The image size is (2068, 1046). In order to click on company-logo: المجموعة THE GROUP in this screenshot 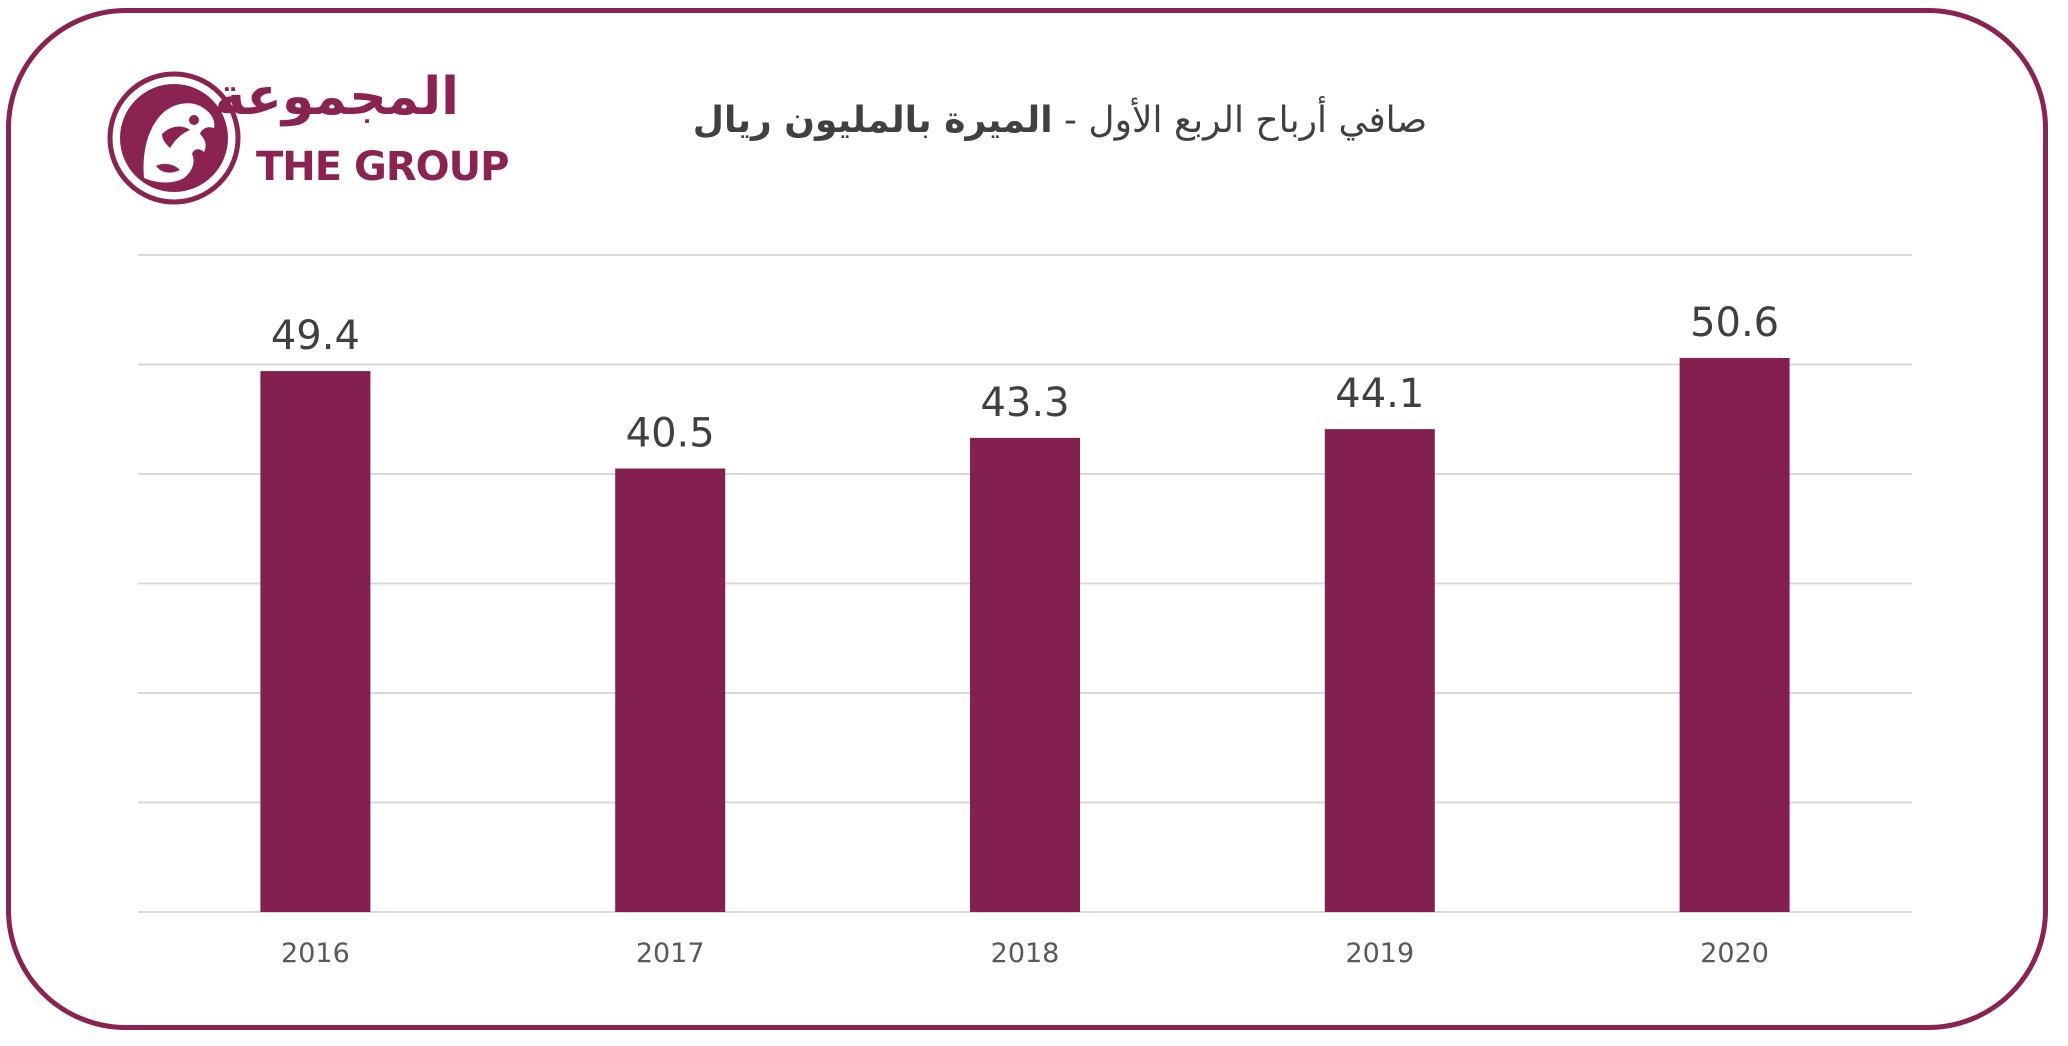, I will do `click(306, 139)`.